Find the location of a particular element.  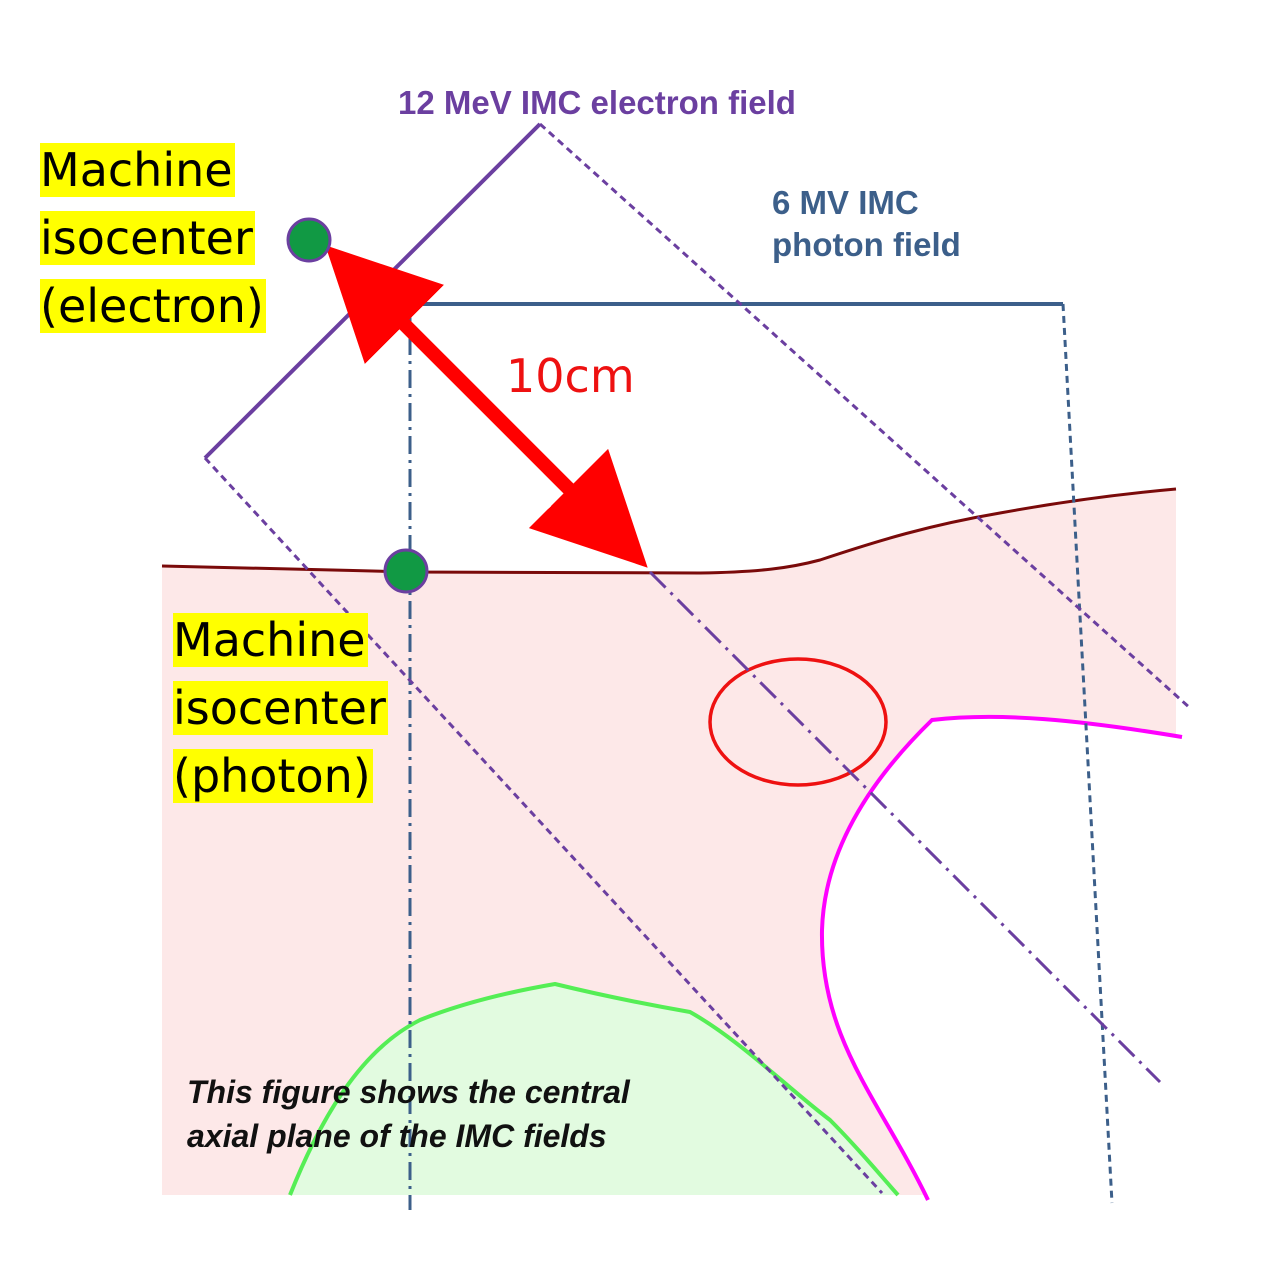

photon-field-label-line2: photon field is located at coordinates (866, 244).